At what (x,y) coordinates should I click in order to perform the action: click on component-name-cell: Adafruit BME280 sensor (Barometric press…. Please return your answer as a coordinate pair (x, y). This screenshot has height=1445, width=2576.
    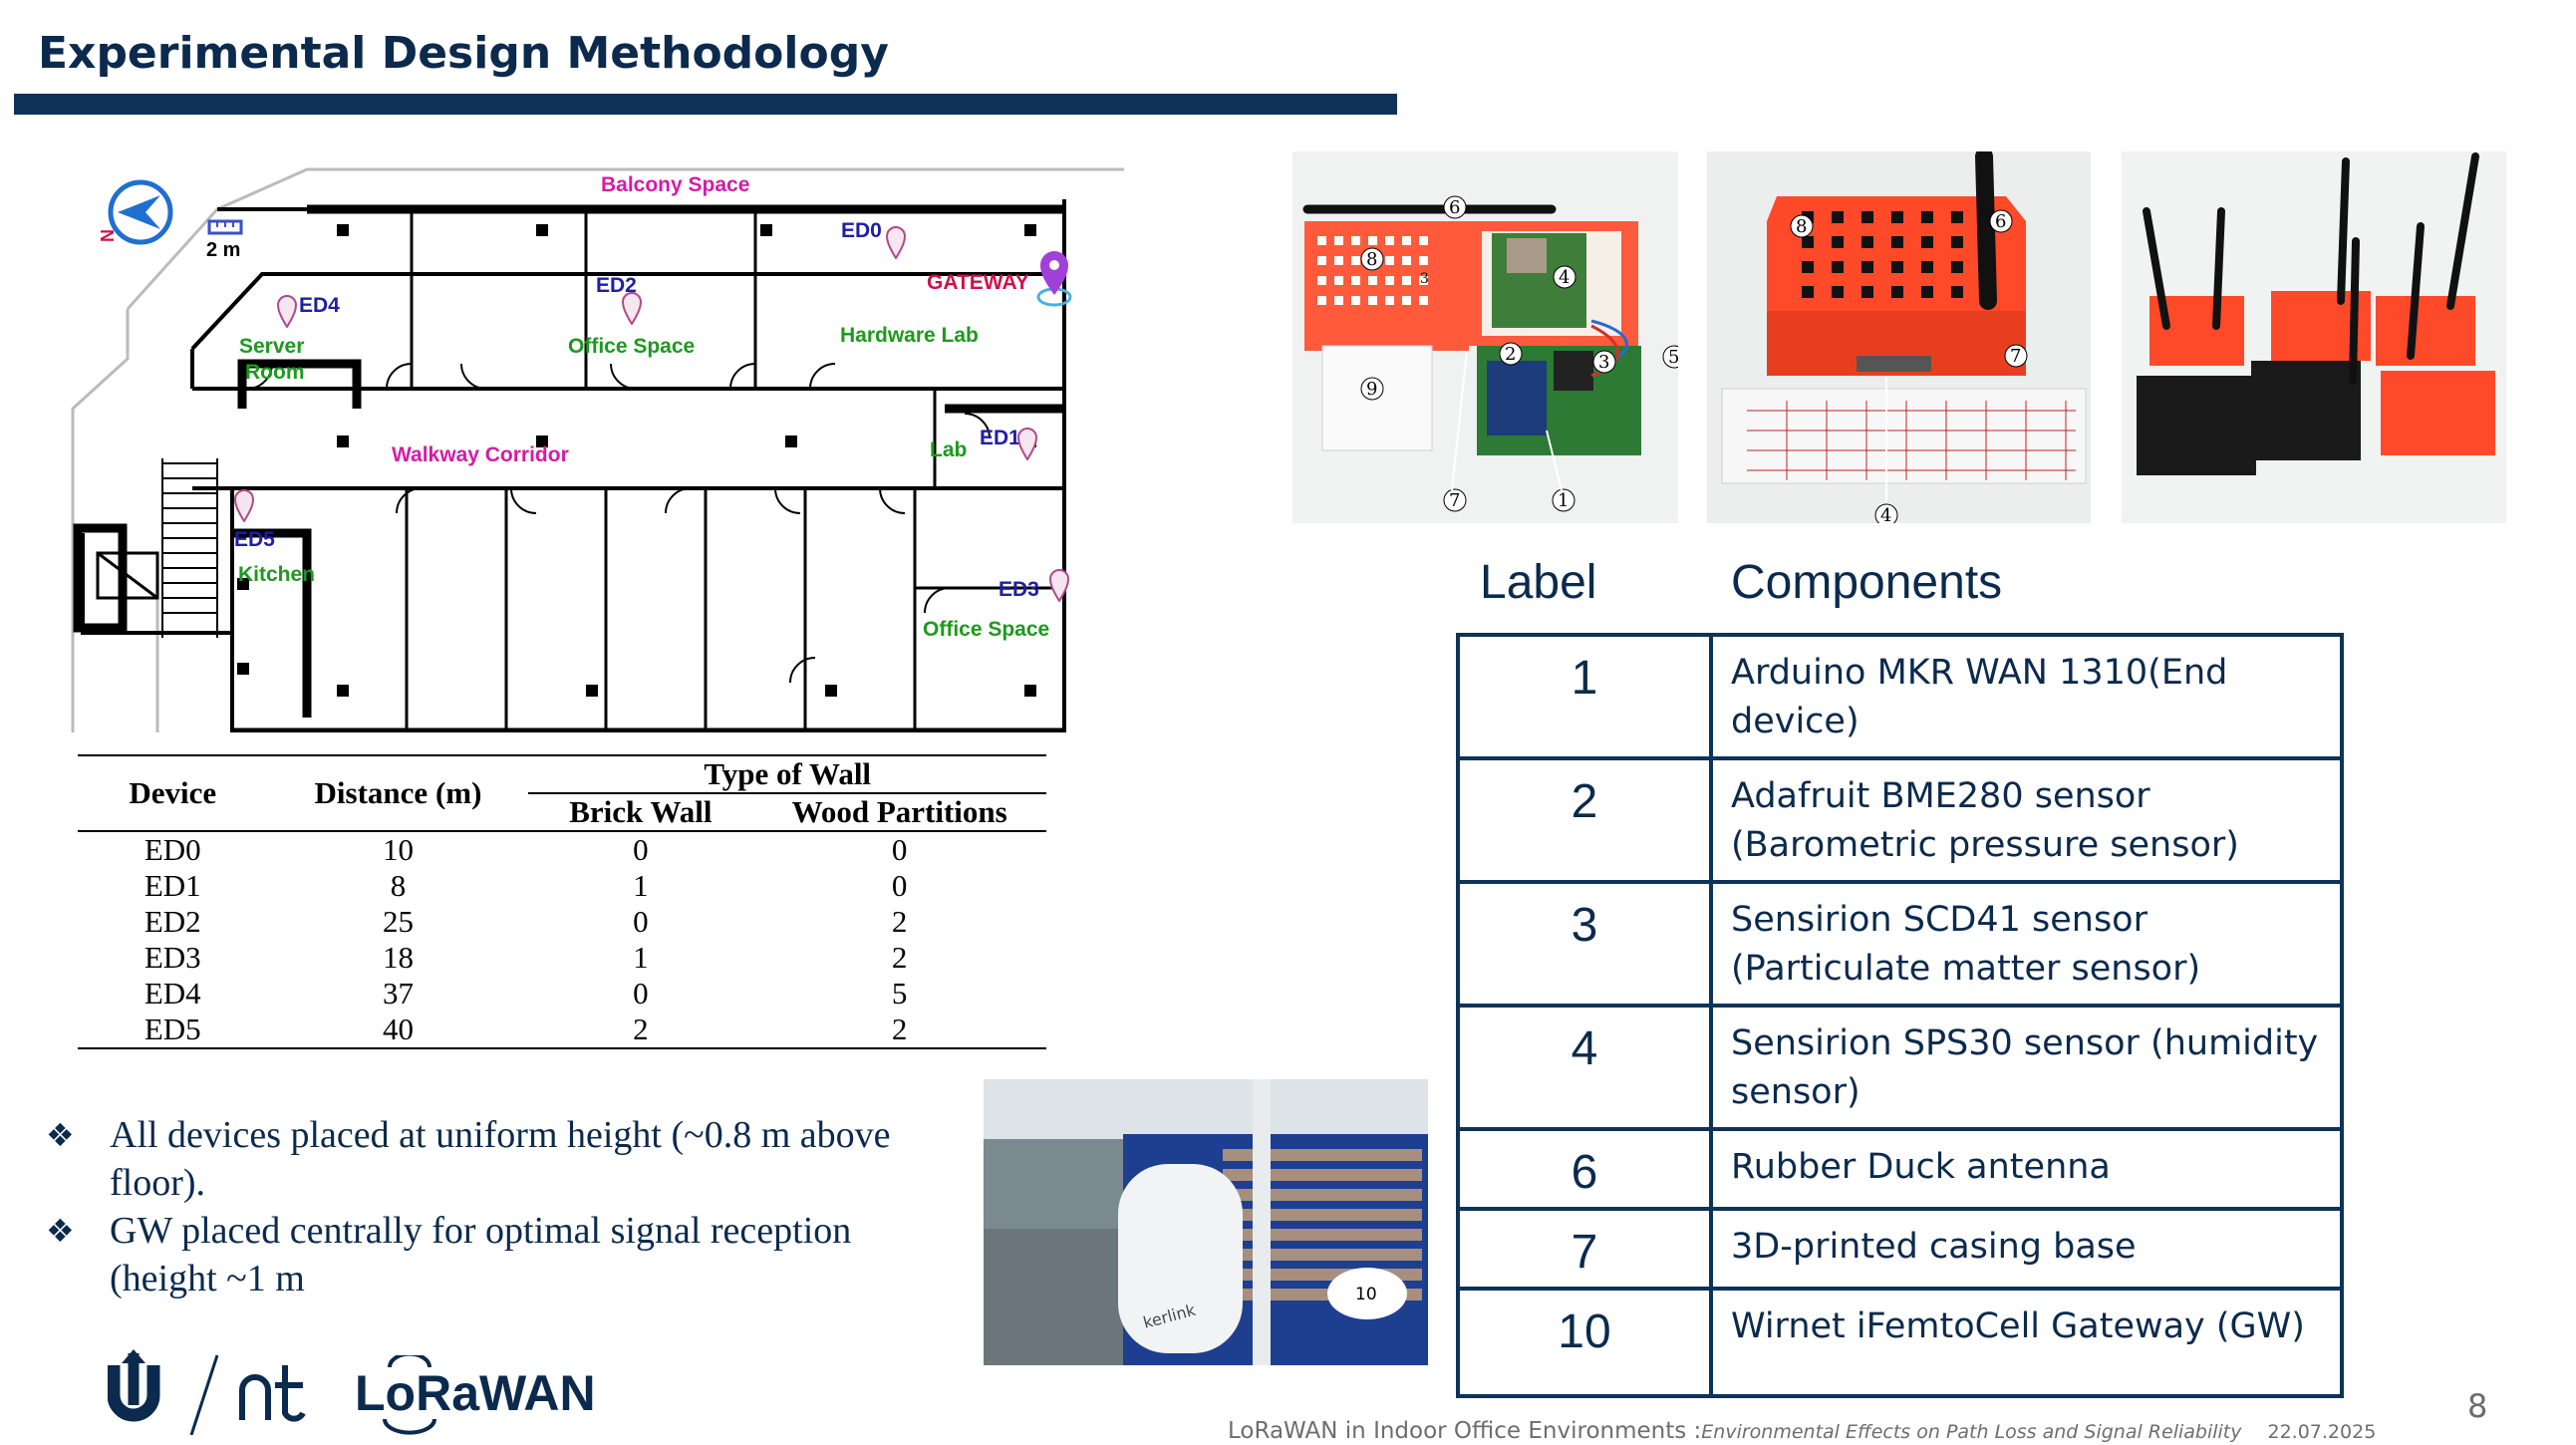
    Looking at the image, I should click on (2026, 820).